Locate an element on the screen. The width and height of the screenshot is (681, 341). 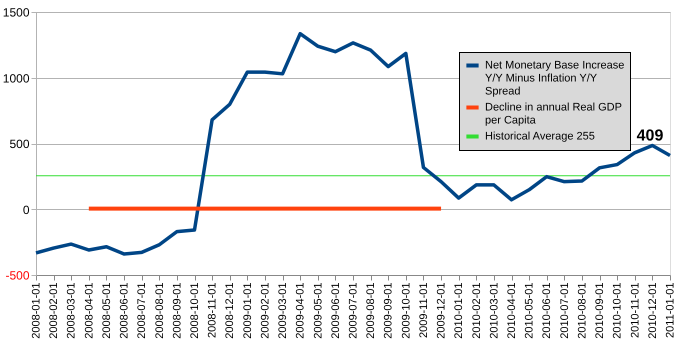
x-tick-label: 2009-11-01 is located at coordinates (424, 310).